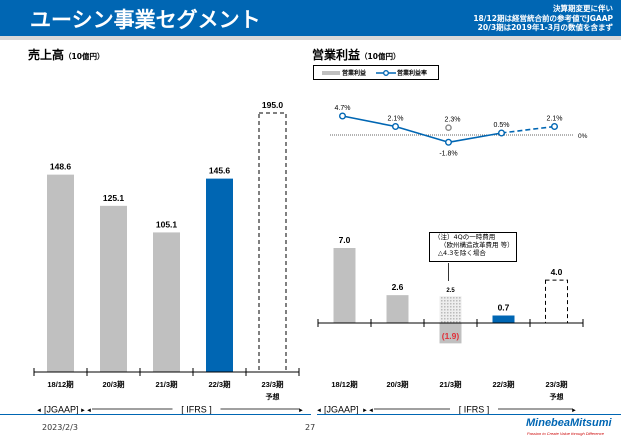  I want to click on sales-category-label: 21/3期, so click(166, 384).